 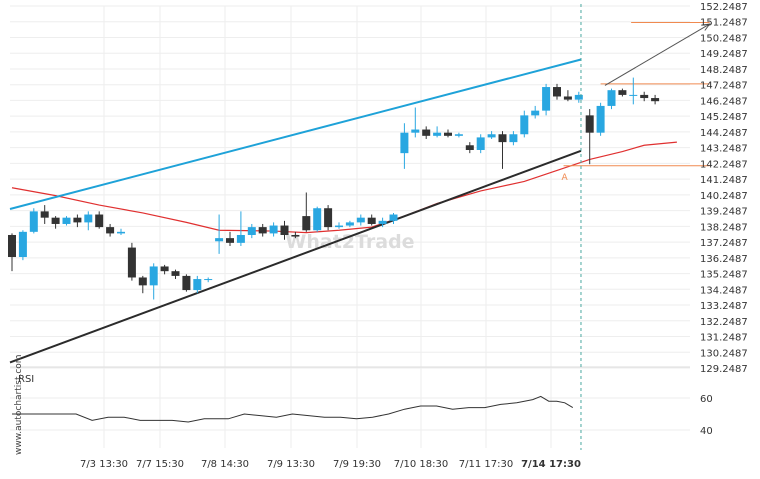 What do you see at coordinates (225, 464) in the screenshot?
I see `time-tick-label: 7/8 14:30` at bounding box center [225, 464].